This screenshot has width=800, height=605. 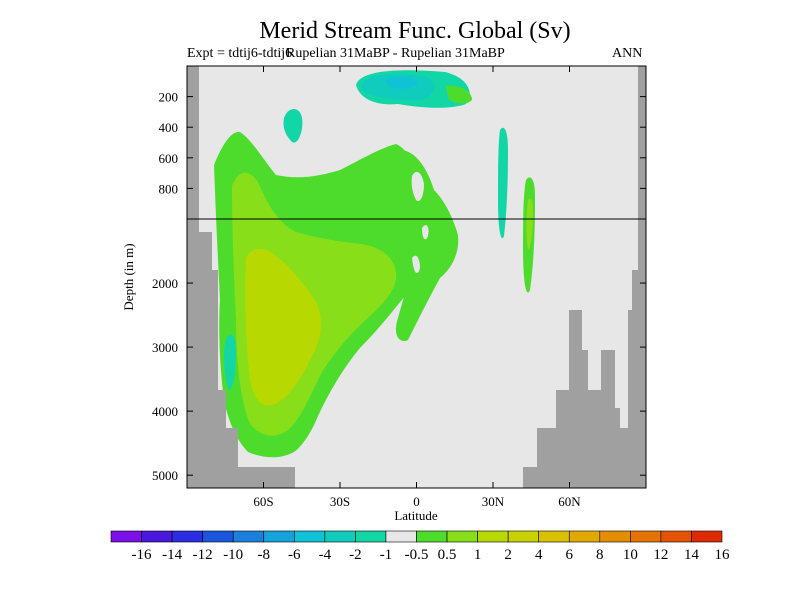 What do you see at coordinates (264, 555) in the screenshot?
I see `colorbar-label-4: -8` at bounding box center [264, 555].